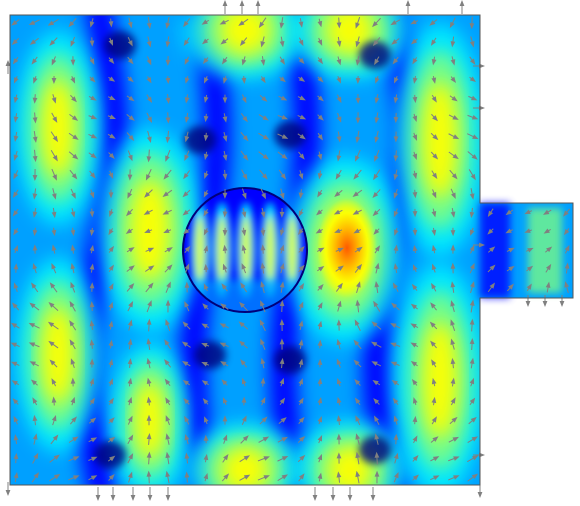 This screenshot has width=580, height=506. I want to click on inclusion-outline, so click(245, 250).